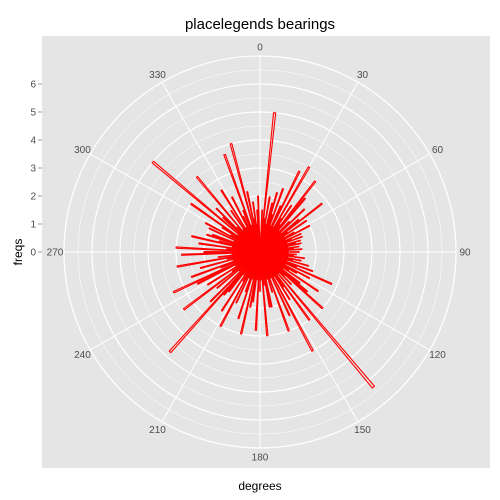 The image size is (500, 500). What do you see at coordinates (260, 24) in the screenshot?
I see `chart-title: placelegends bearings` at bounding box center [260, 24].